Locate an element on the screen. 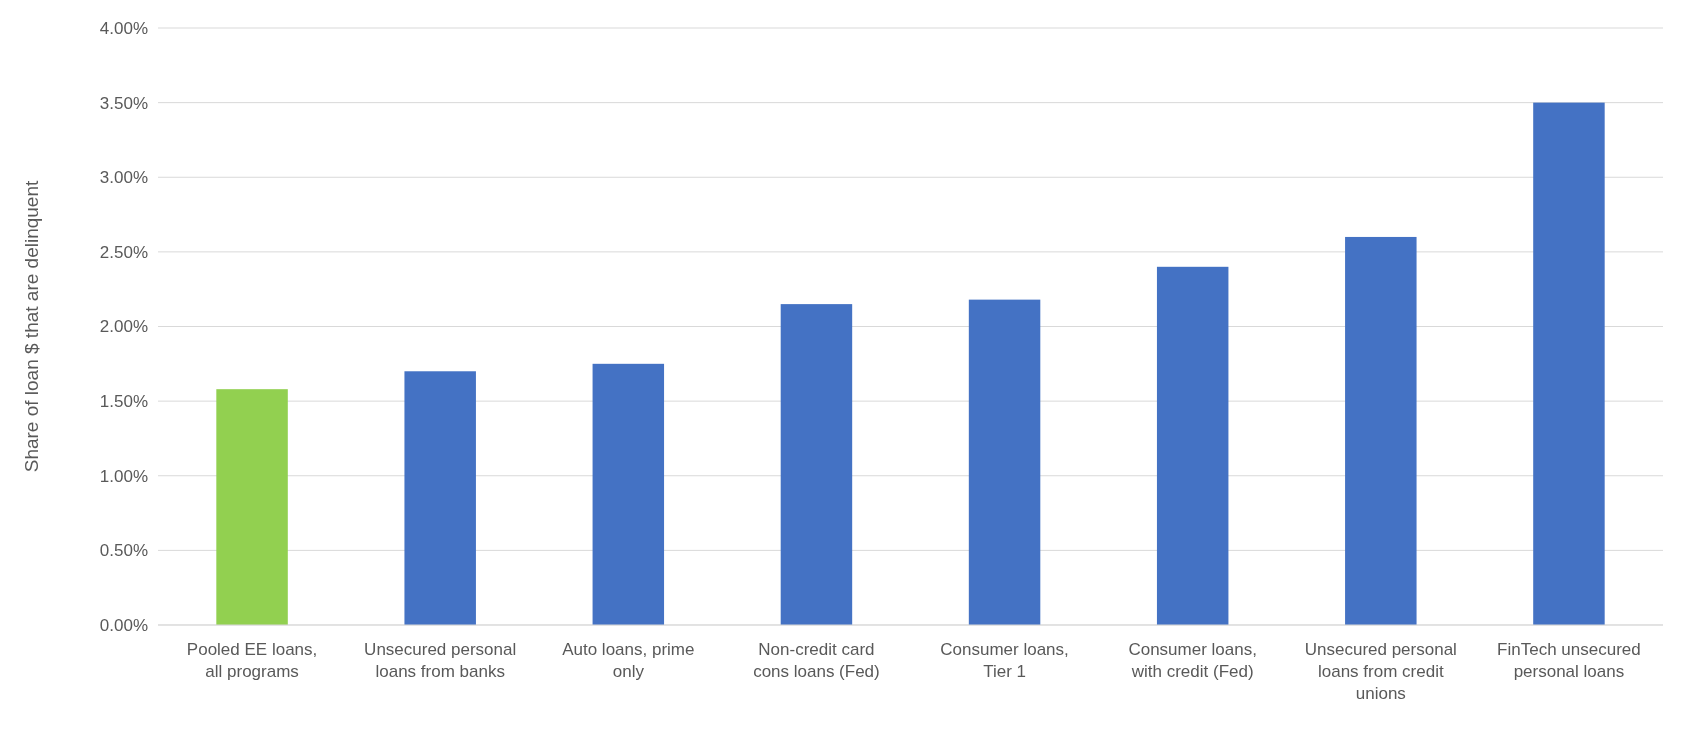  y-tick-label: 2.00% is located at coordinates (123, 327).